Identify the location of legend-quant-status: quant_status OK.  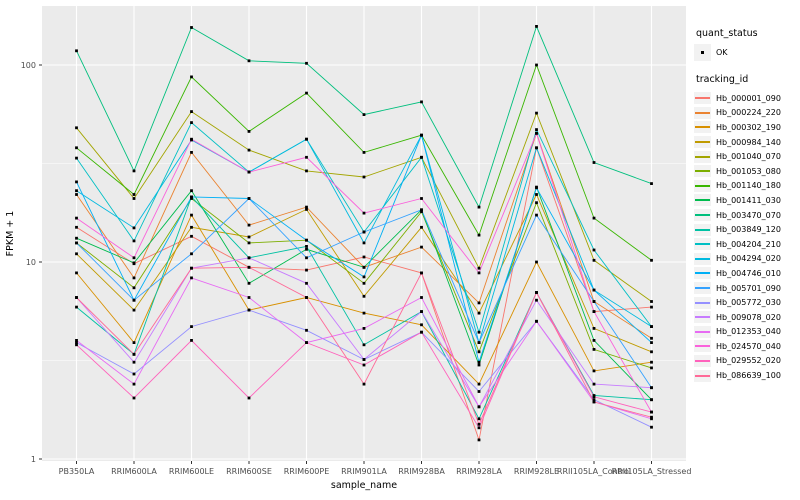
(726, 44).